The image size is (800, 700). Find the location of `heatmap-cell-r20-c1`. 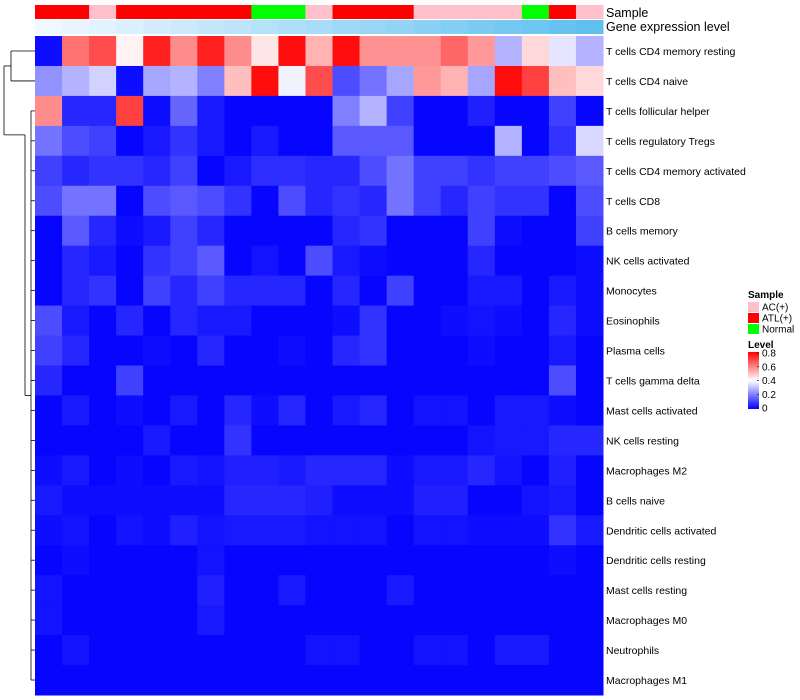

heatmap-cell-r20-c1 is located at coordinates (76, 650).